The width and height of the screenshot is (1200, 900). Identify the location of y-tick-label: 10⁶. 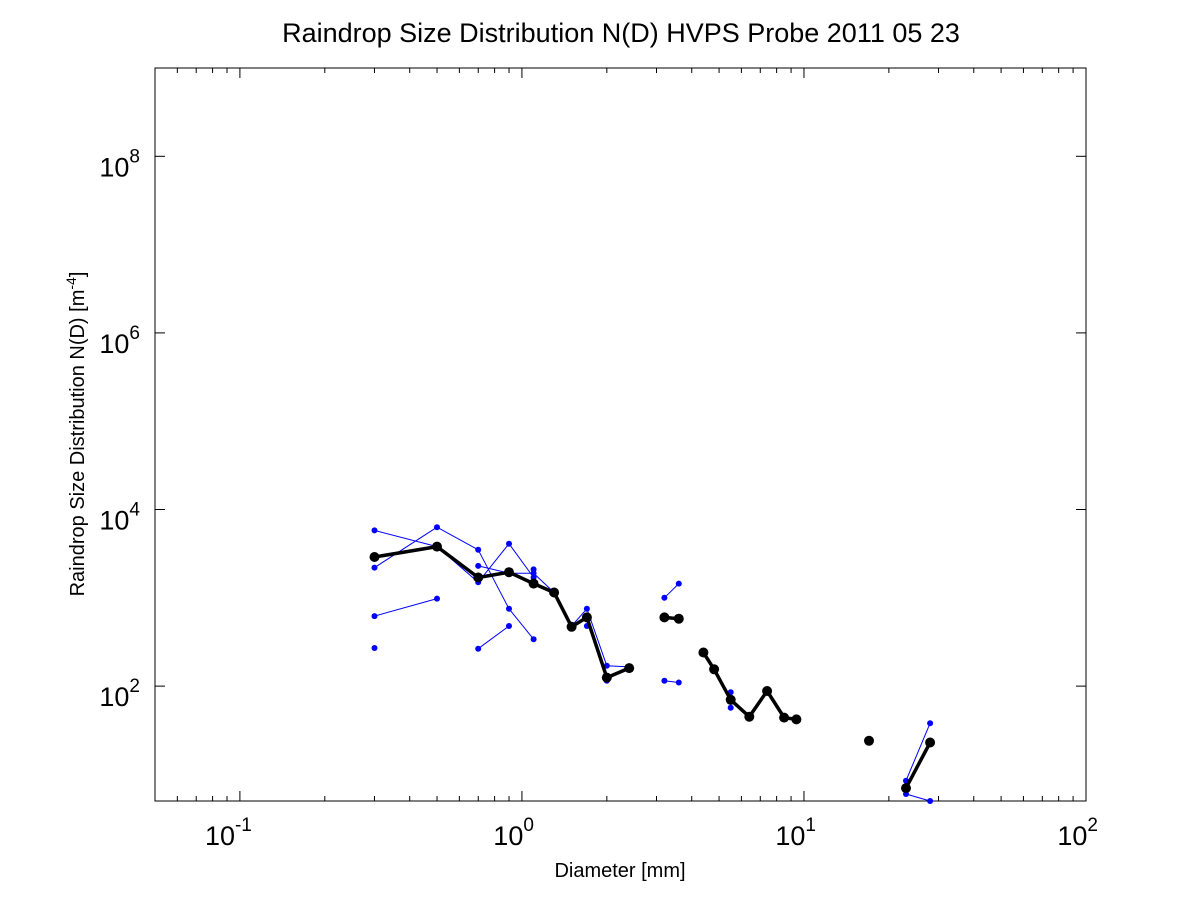
(119, 341).